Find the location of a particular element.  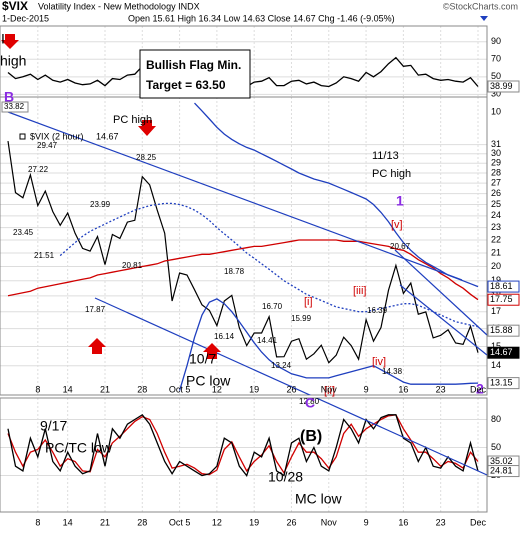

y-tick-label: 24 is located at coordinates (496, 215).